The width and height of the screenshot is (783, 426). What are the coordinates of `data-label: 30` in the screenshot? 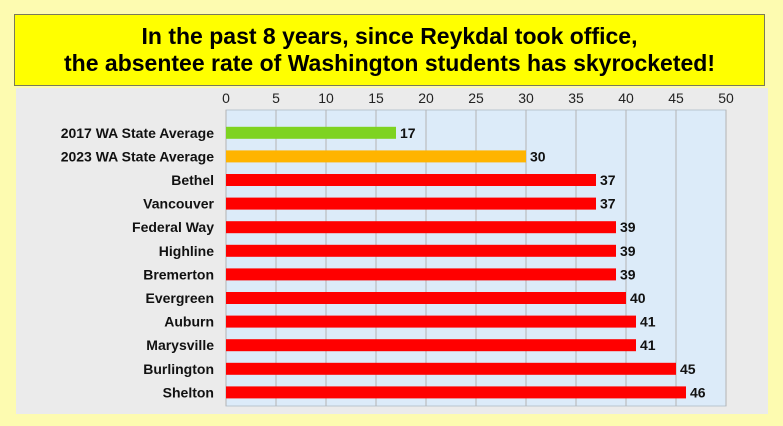 It's located at (538, 156).